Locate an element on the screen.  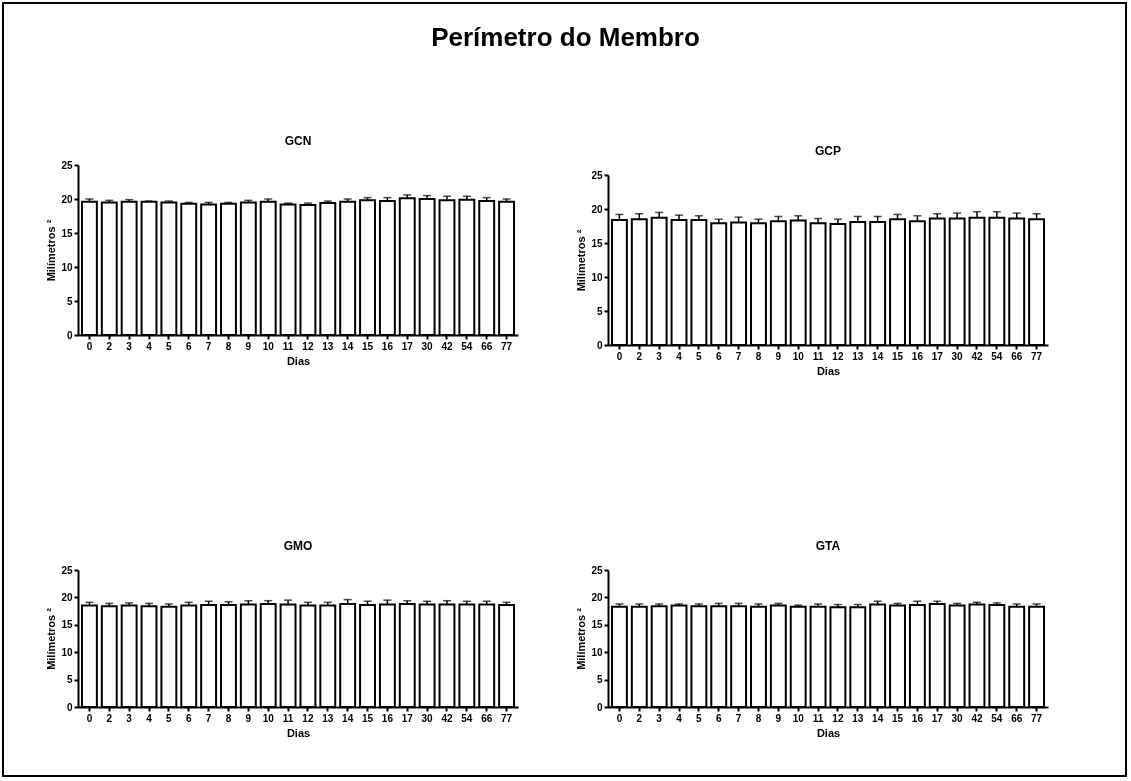
text: Perímetro do Membro is located at coordinates (565, 37).